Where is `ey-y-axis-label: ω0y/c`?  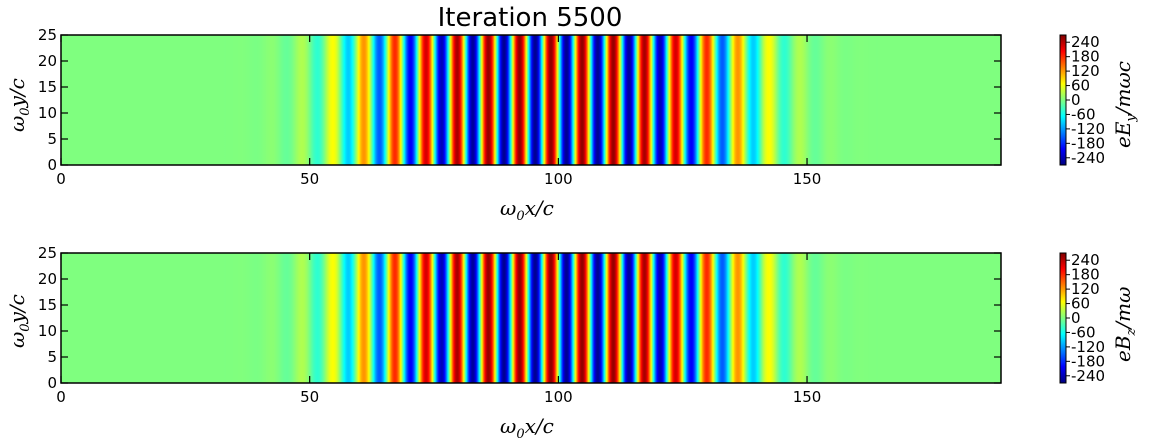 ey-y-axis-label: ω0y/c is located at coordinates (19, 105).